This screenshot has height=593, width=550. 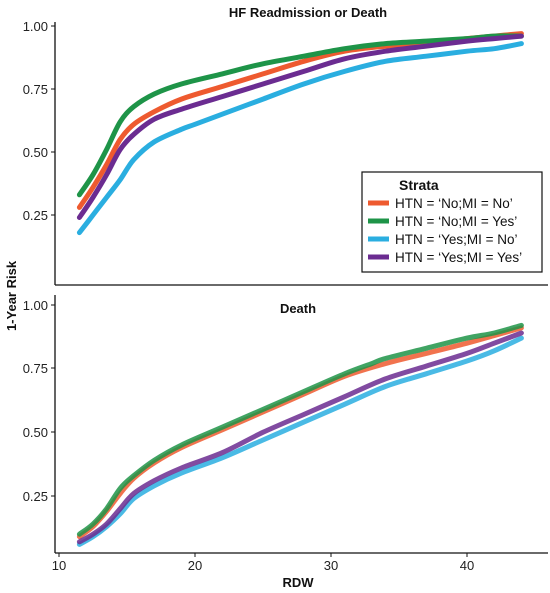 I want to click on panel-2-title: Death, so click(x=298, y=308).